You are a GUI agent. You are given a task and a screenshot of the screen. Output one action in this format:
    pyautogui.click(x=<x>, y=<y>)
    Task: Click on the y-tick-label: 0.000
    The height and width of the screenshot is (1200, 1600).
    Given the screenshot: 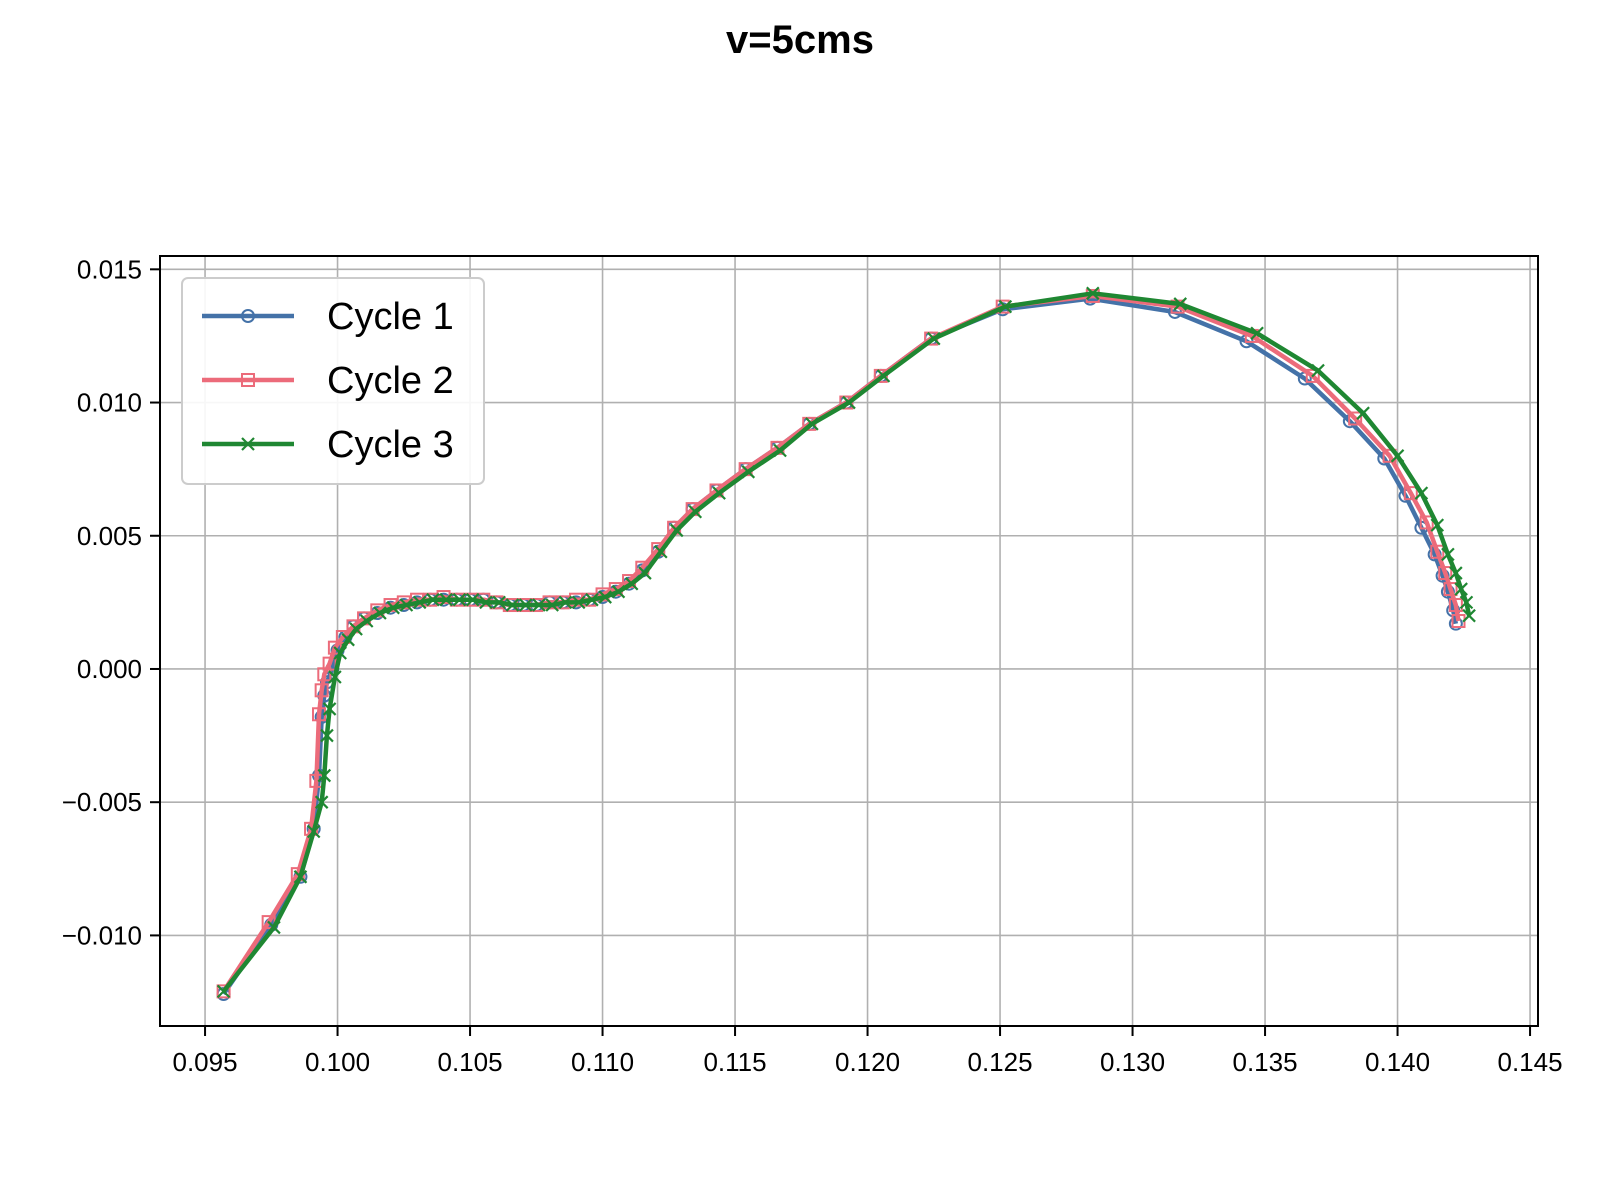 What is the action you would take?
    pyautogui.click(x=109, y=669)
    